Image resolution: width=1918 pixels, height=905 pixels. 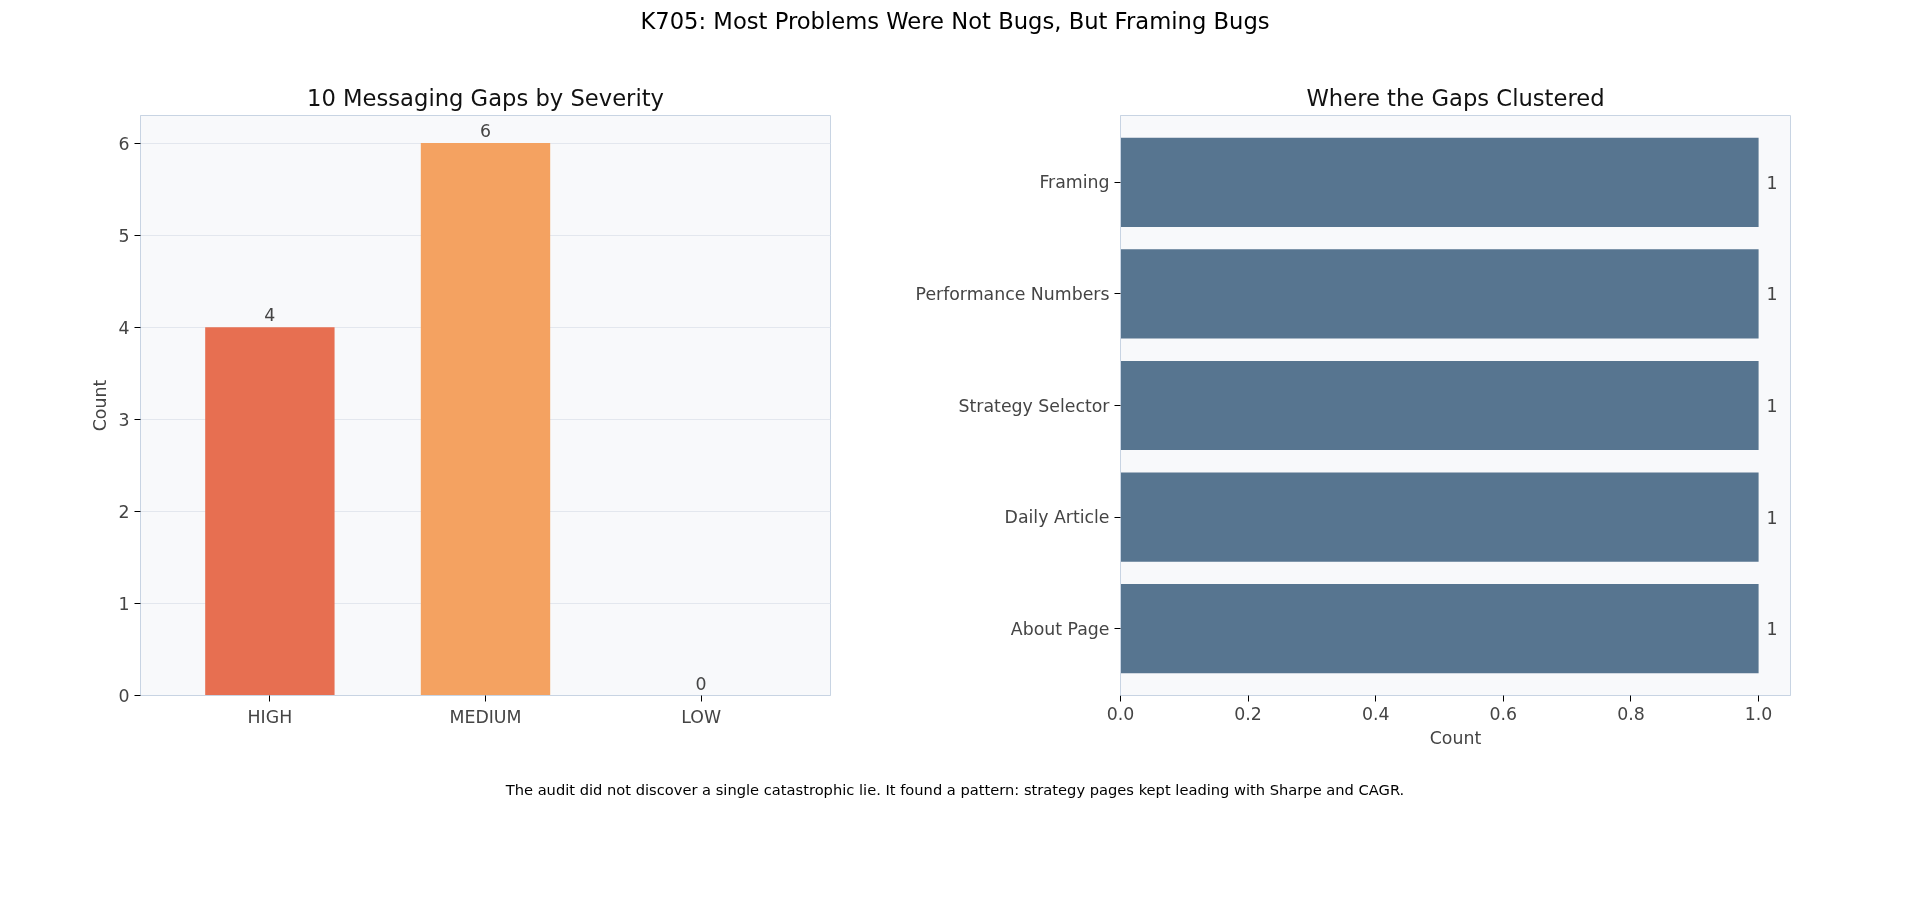 What do you see at coordinates (955, 21) in the screenshot?
I see `text: K705: Most Problems Were Not Bugs, But Framing Bugs` at bounding box center [955, 21].